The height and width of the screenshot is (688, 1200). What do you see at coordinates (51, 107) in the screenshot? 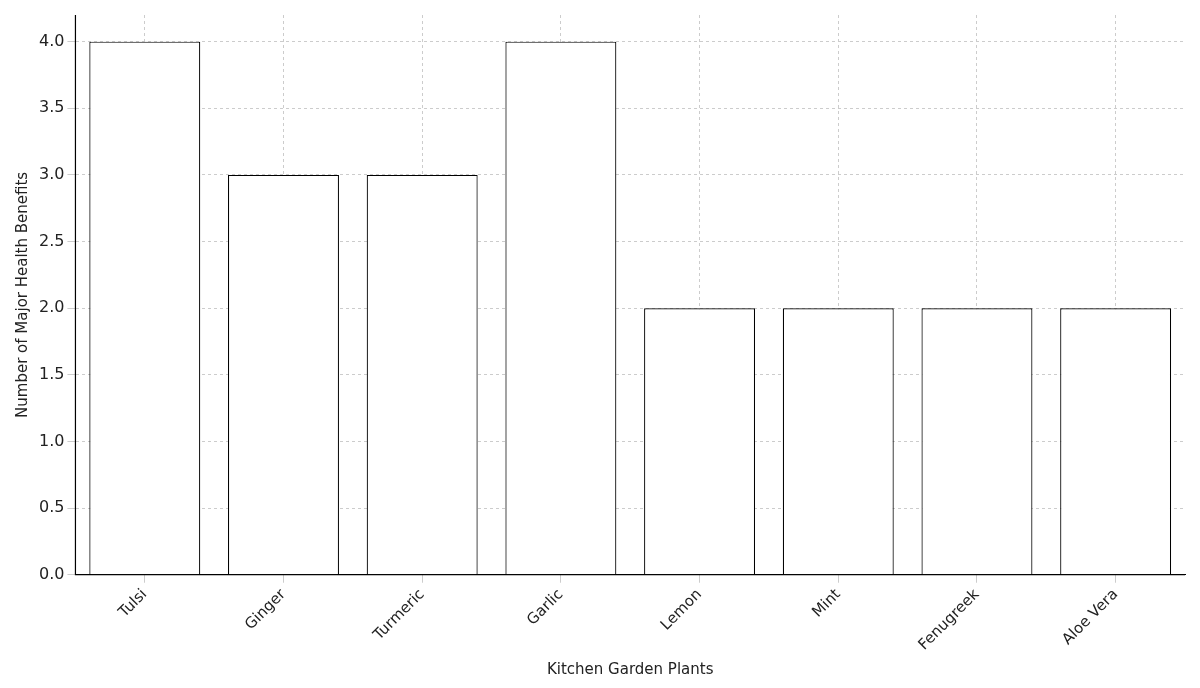
I see `y-tick-label: 3.5` at bounding box center [51, 107].